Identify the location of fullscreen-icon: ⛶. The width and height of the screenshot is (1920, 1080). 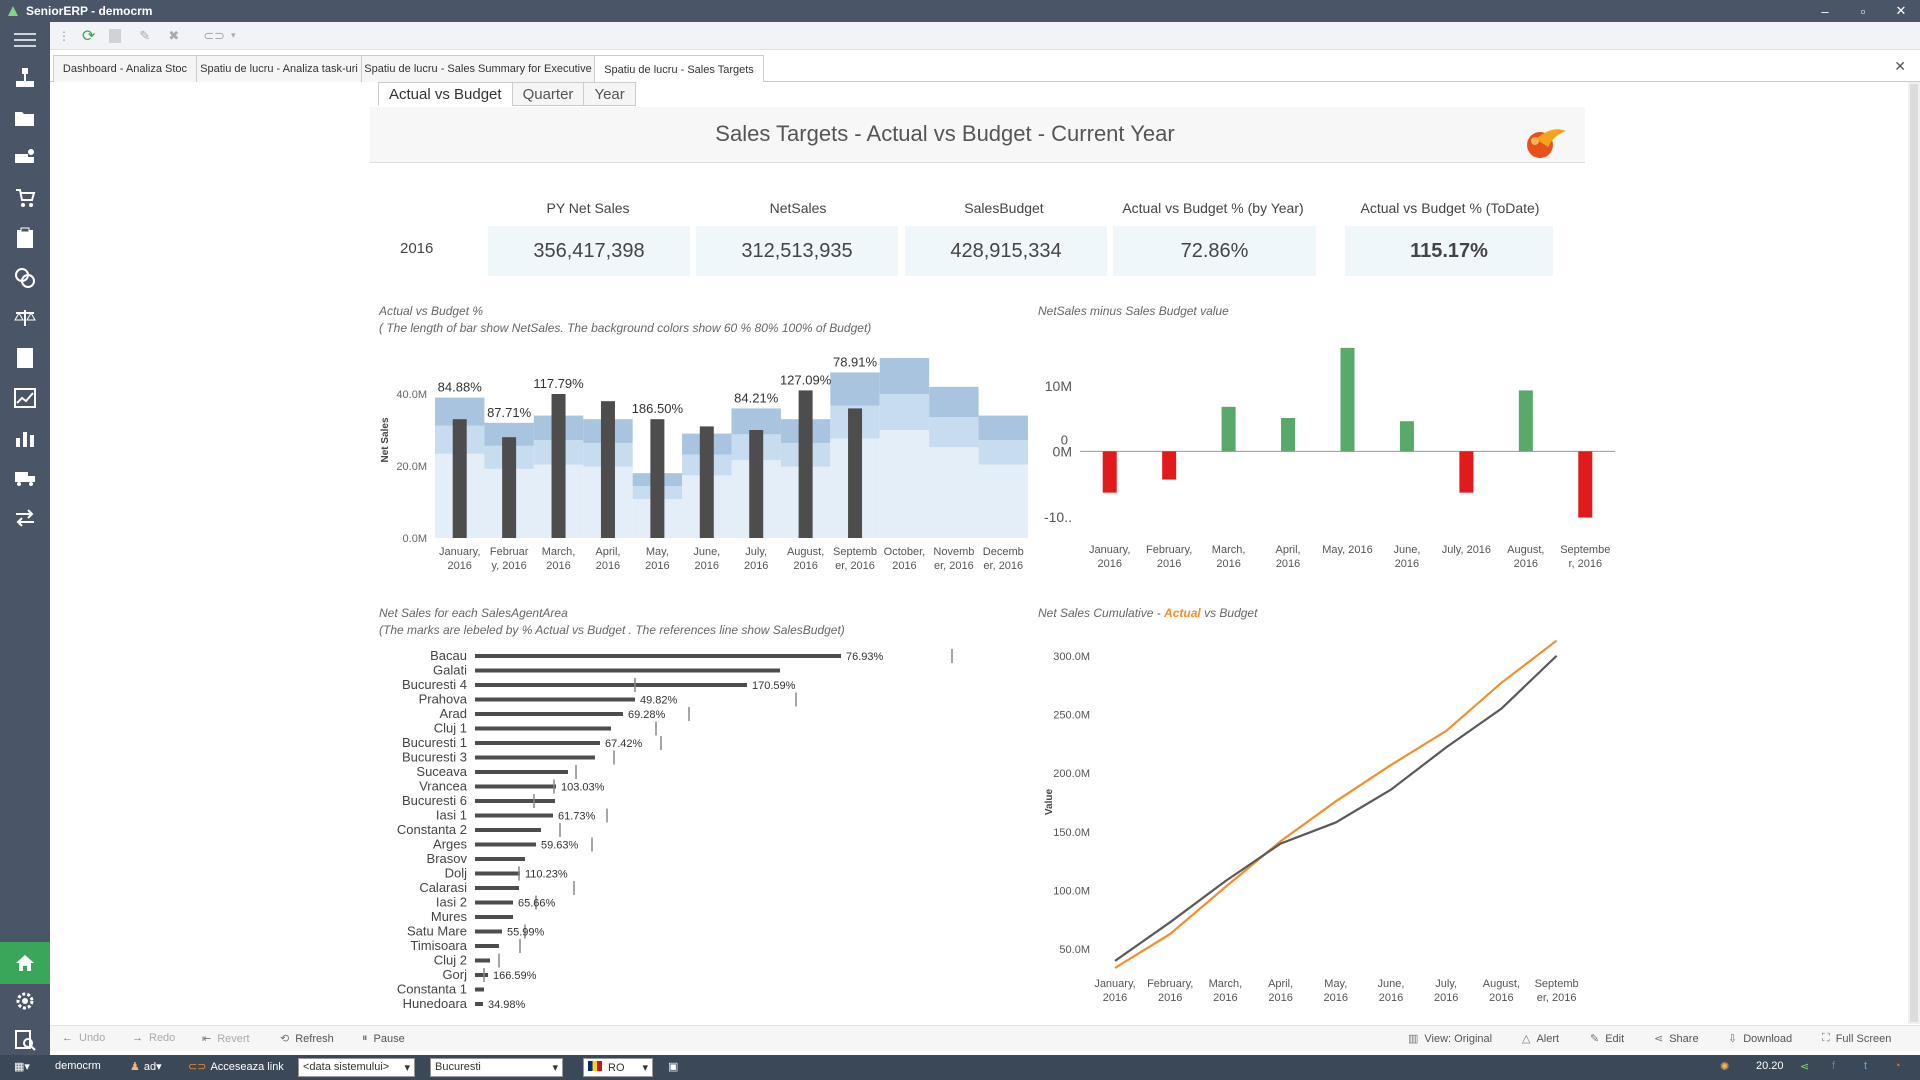
(1826, 1038).